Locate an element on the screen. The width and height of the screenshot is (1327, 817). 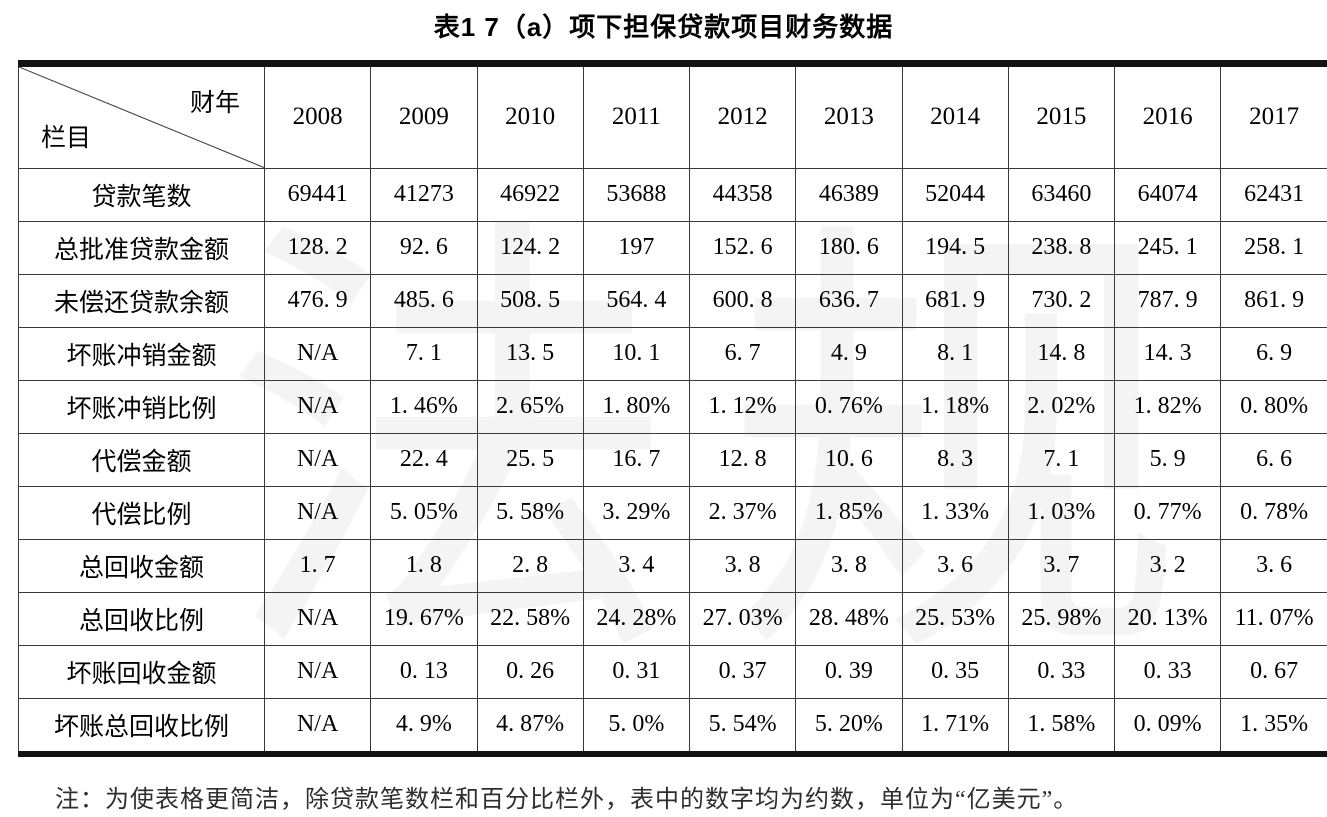
data-cell: 0. 31 is located at coordinates (636, 671).